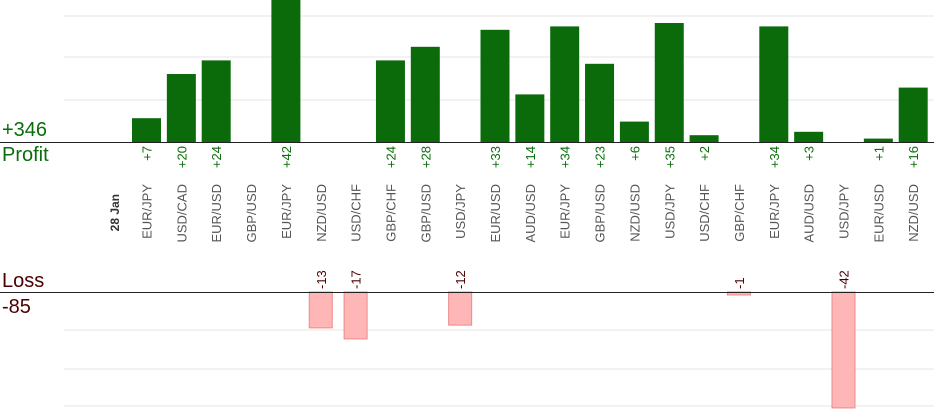 The image size is (934, 420). What do you see at coordinates (25, 155) in the screenshot?
I see `profit-label: Profit` at bounding box center [25, 155].